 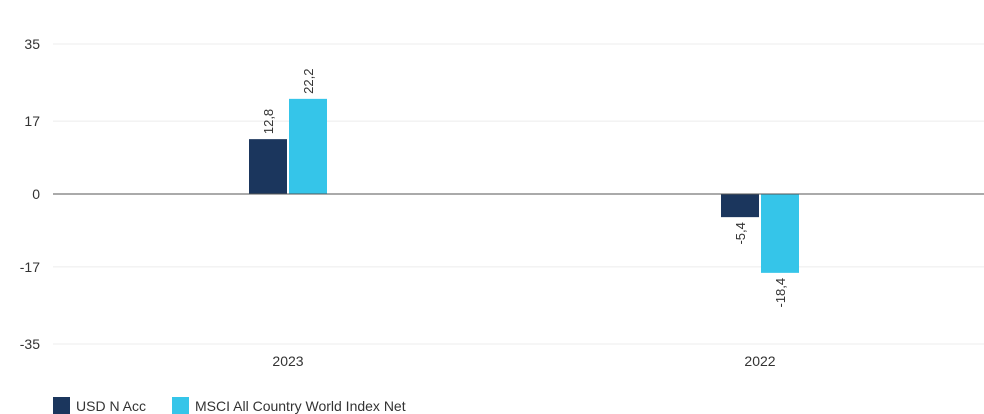 I want to click on legend-item-series-1: USD N Acc, so click(x=99, y=405).